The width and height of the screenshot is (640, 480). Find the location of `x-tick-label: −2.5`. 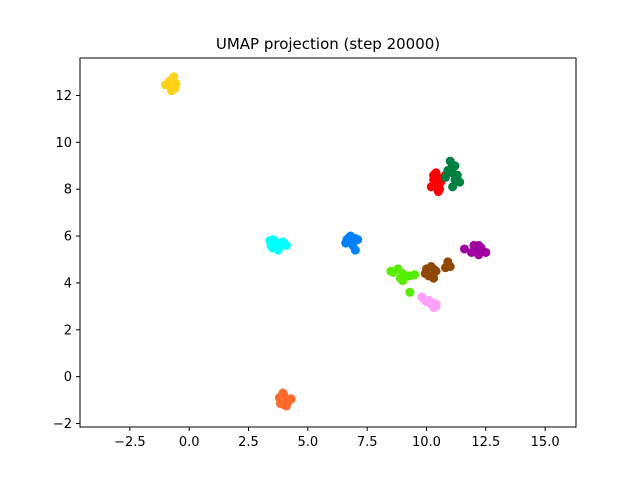

x-tick-label: −2.5 is located at coordinates (130, 442).